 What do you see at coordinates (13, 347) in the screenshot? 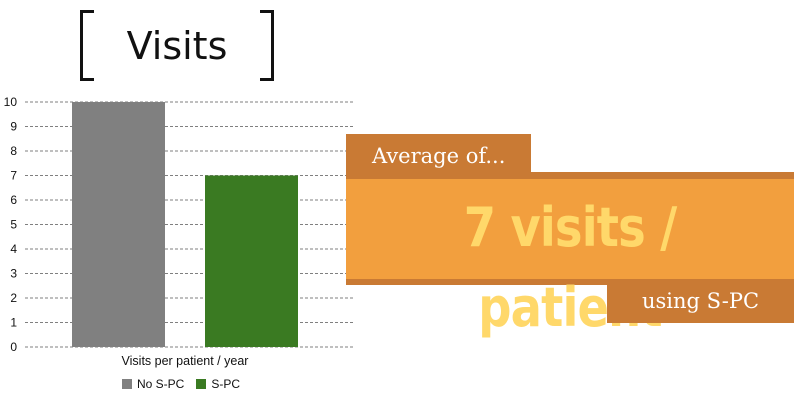
I see `y-tick-label: 0` at bounding box center [13, 347].